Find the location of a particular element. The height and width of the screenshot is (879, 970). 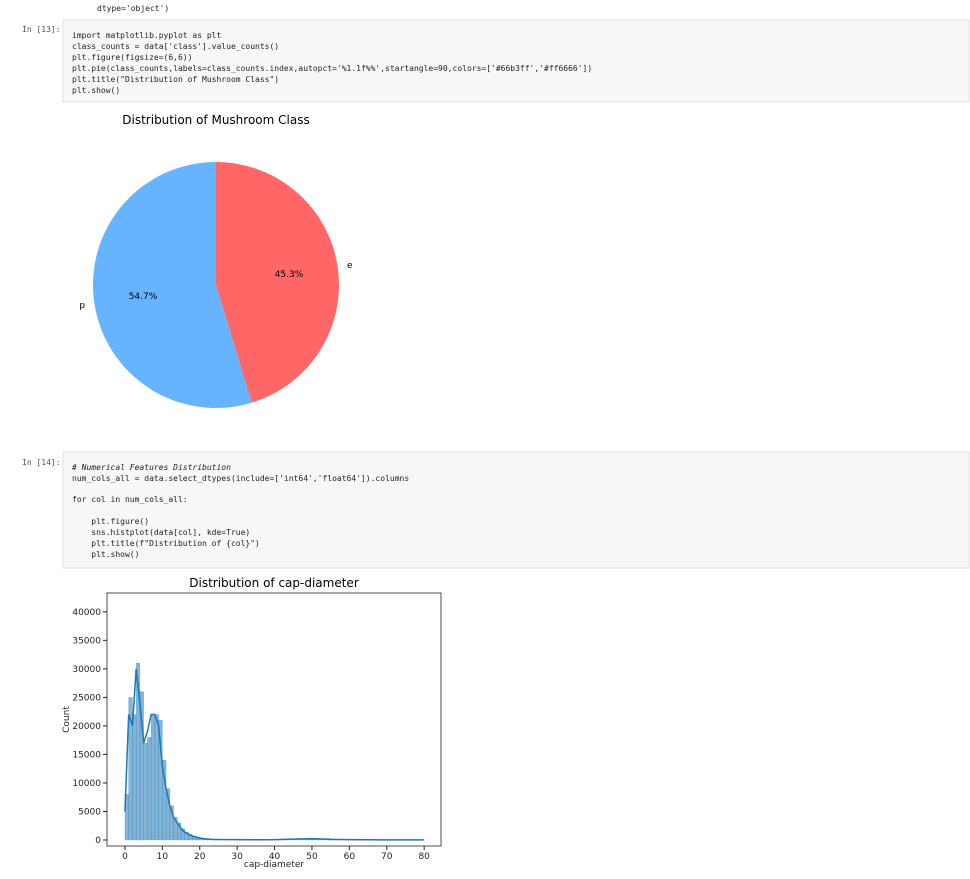

y-axis-label: Count is located at coordinates (67, 719).